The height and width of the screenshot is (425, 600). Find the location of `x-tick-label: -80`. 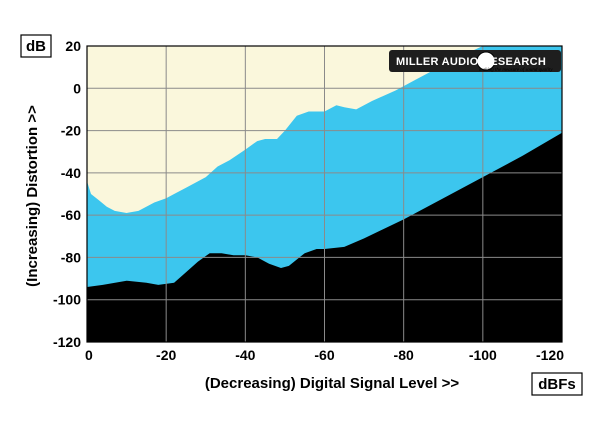

x-tick-label: -80 is located at coordinates (404, 355).